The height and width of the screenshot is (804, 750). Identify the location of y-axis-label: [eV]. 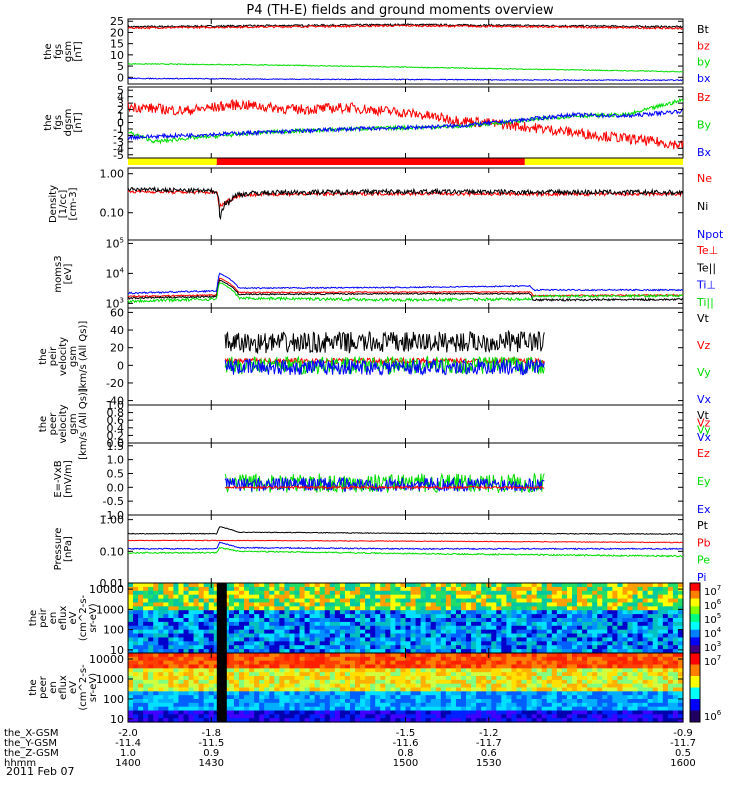
(68, 274).